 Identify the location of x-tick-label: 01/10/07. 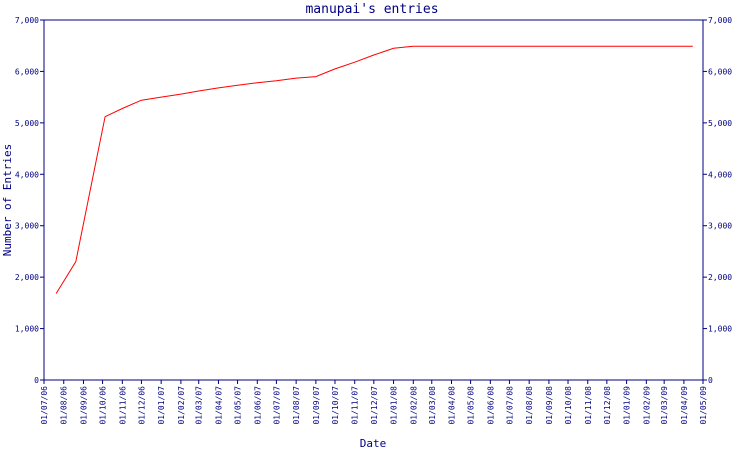
(335, 405).